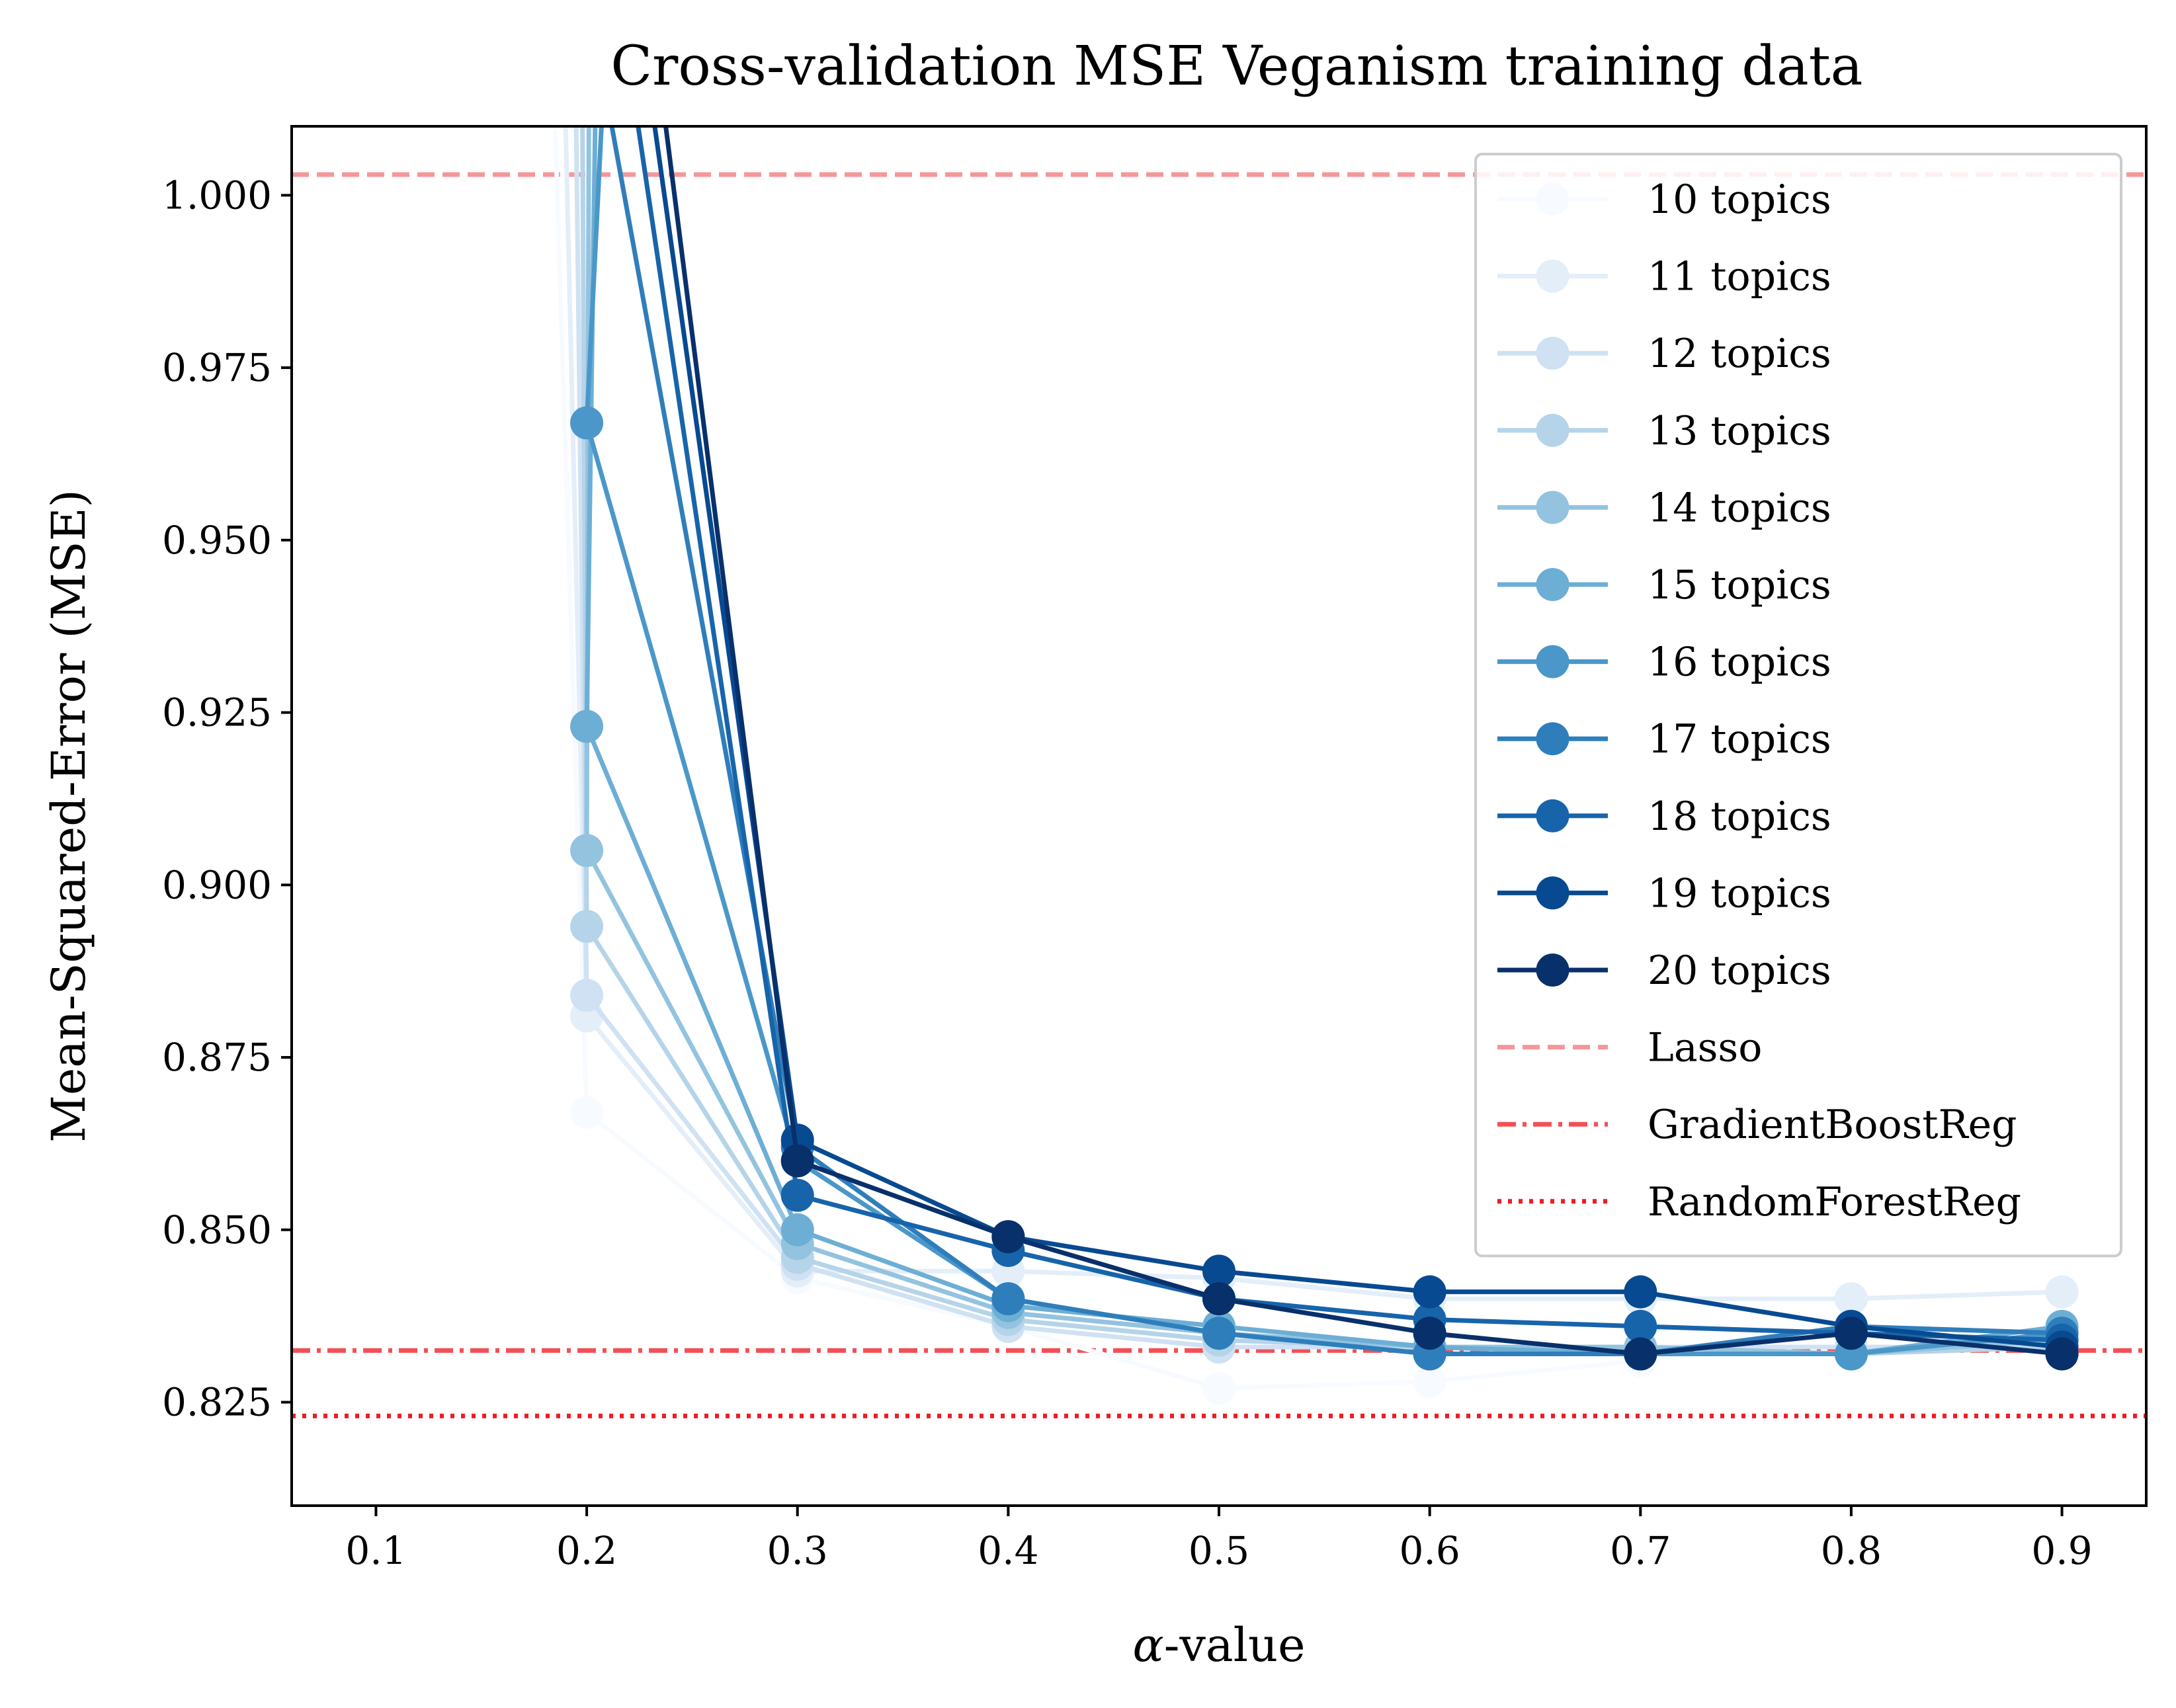 This screenshot has height=1708, width=2176. What do you see at coordinates (1833, 1125) in the screenshot?
I see `legend-label: GradientBoostReg` at bounding box center [1833, 1125].